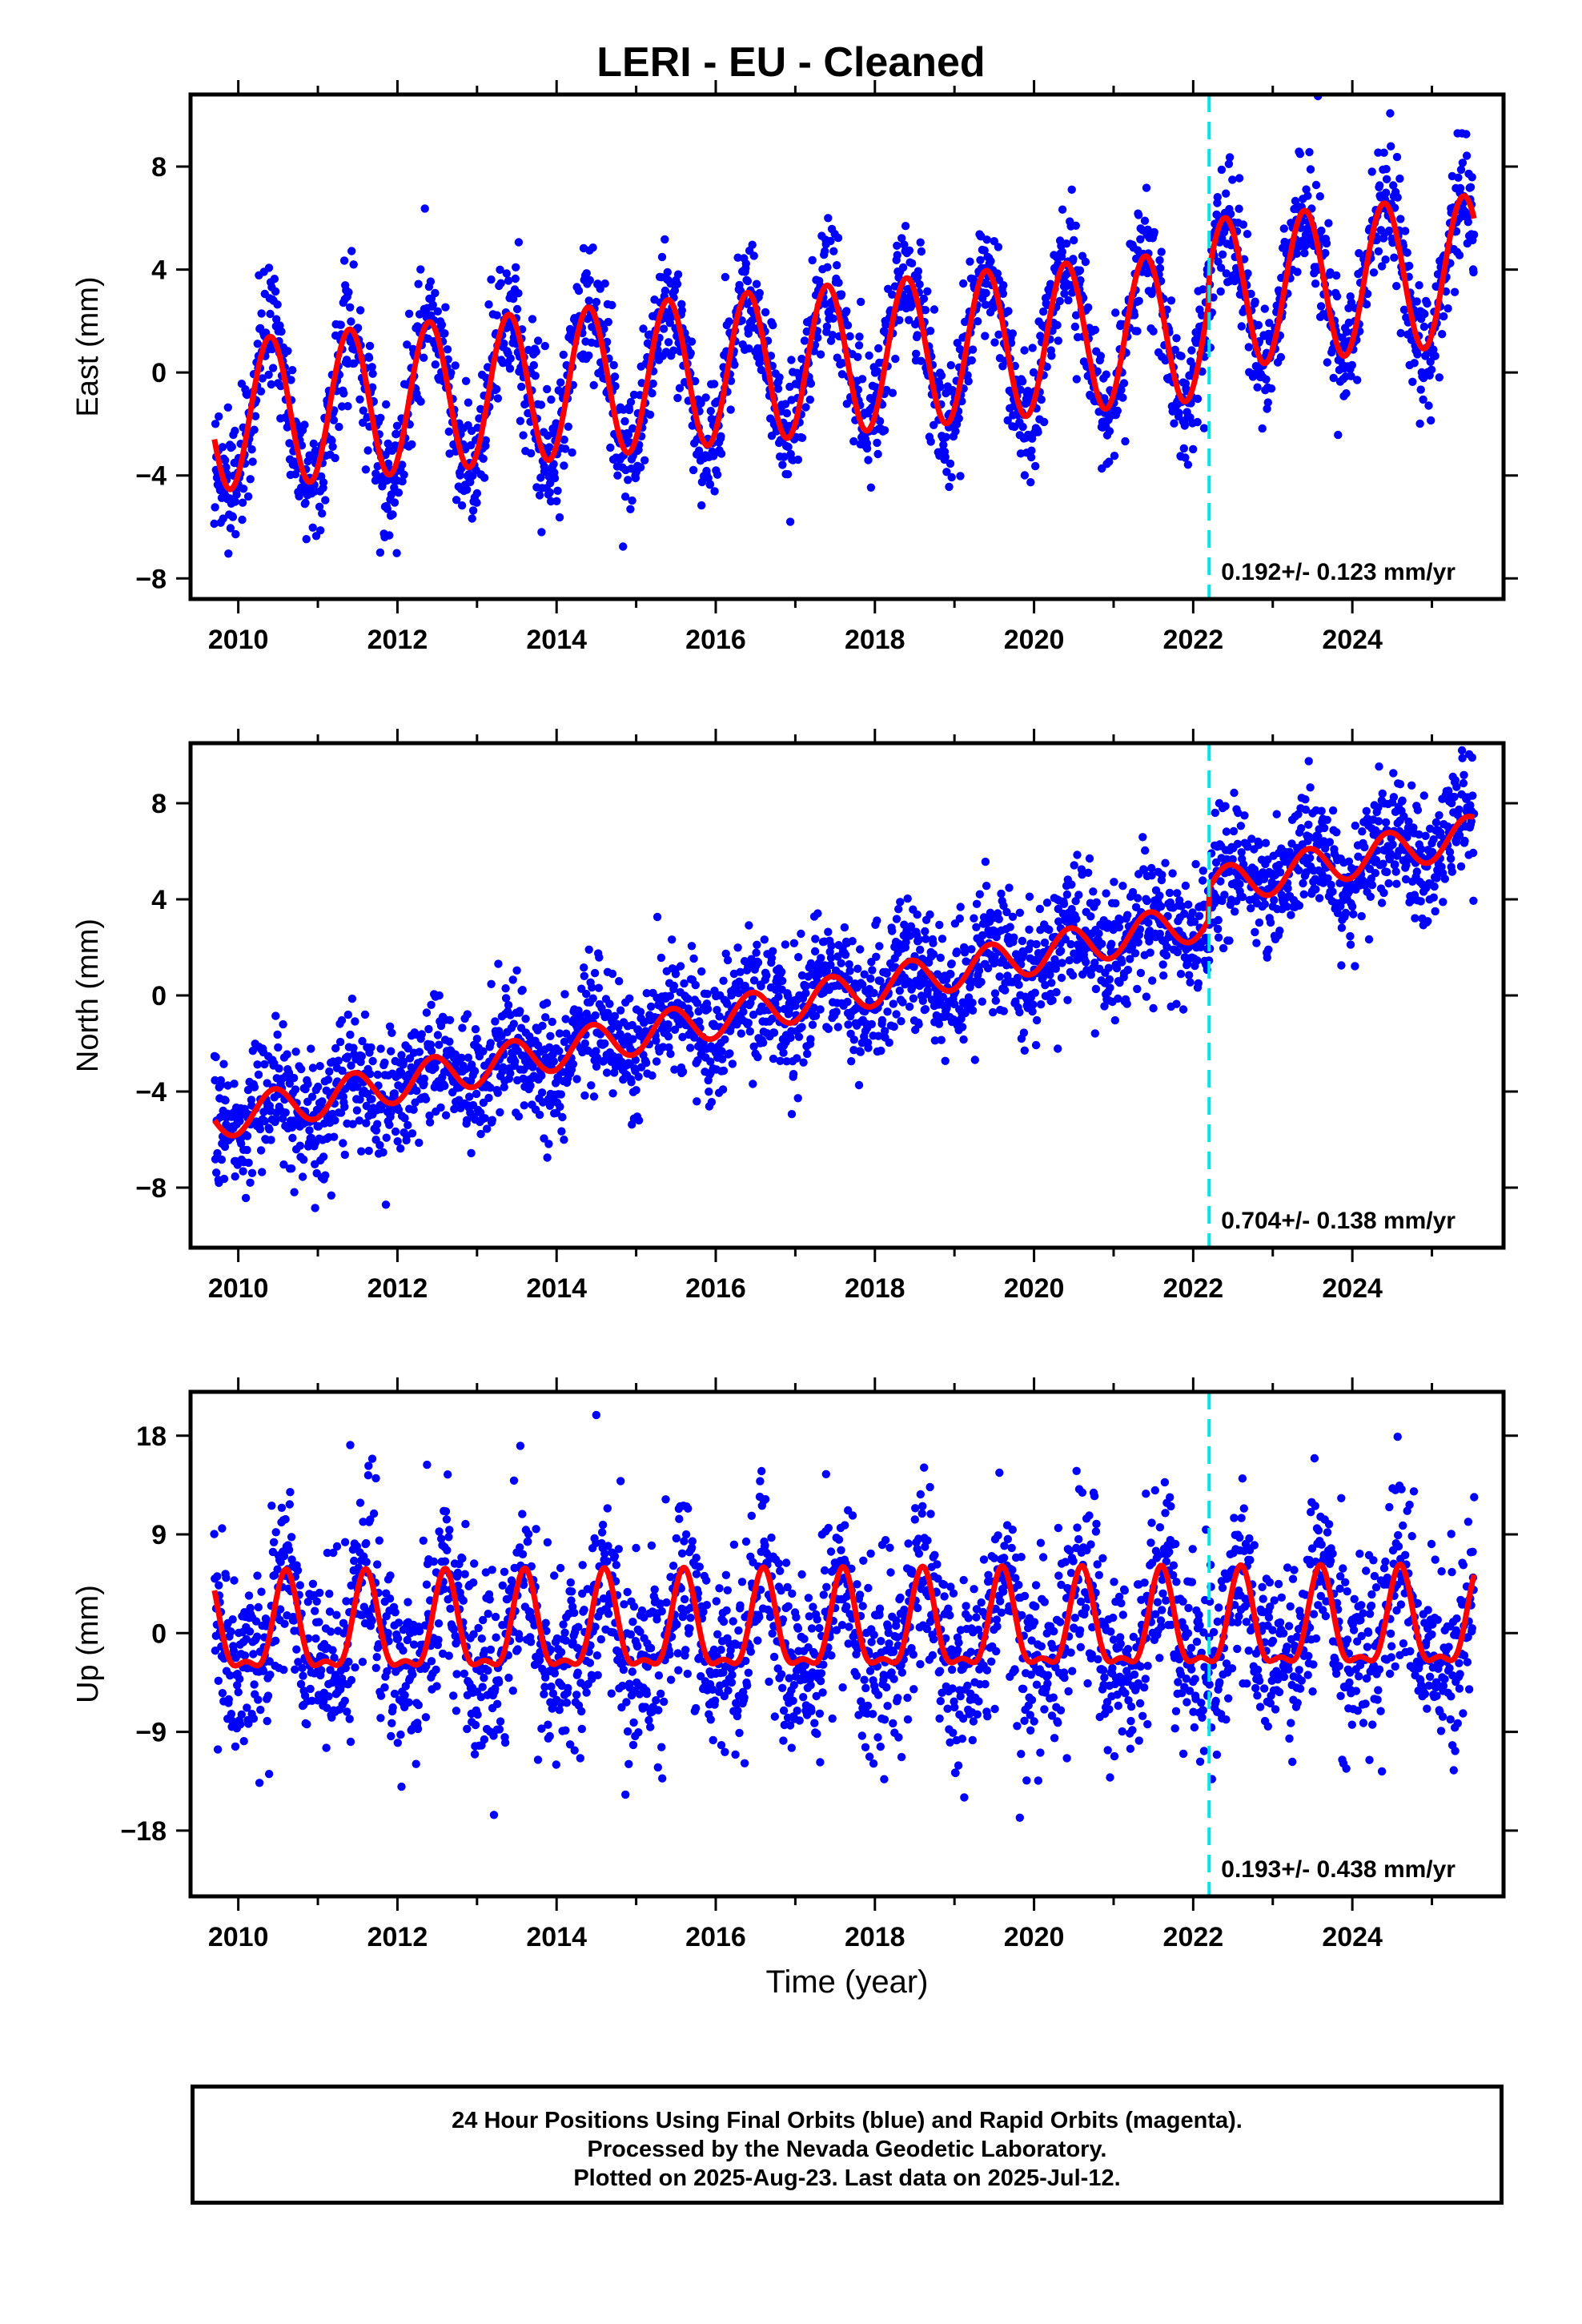  I want to click on chart-title: LERI - EU - Cleaned, so click(791, 62).